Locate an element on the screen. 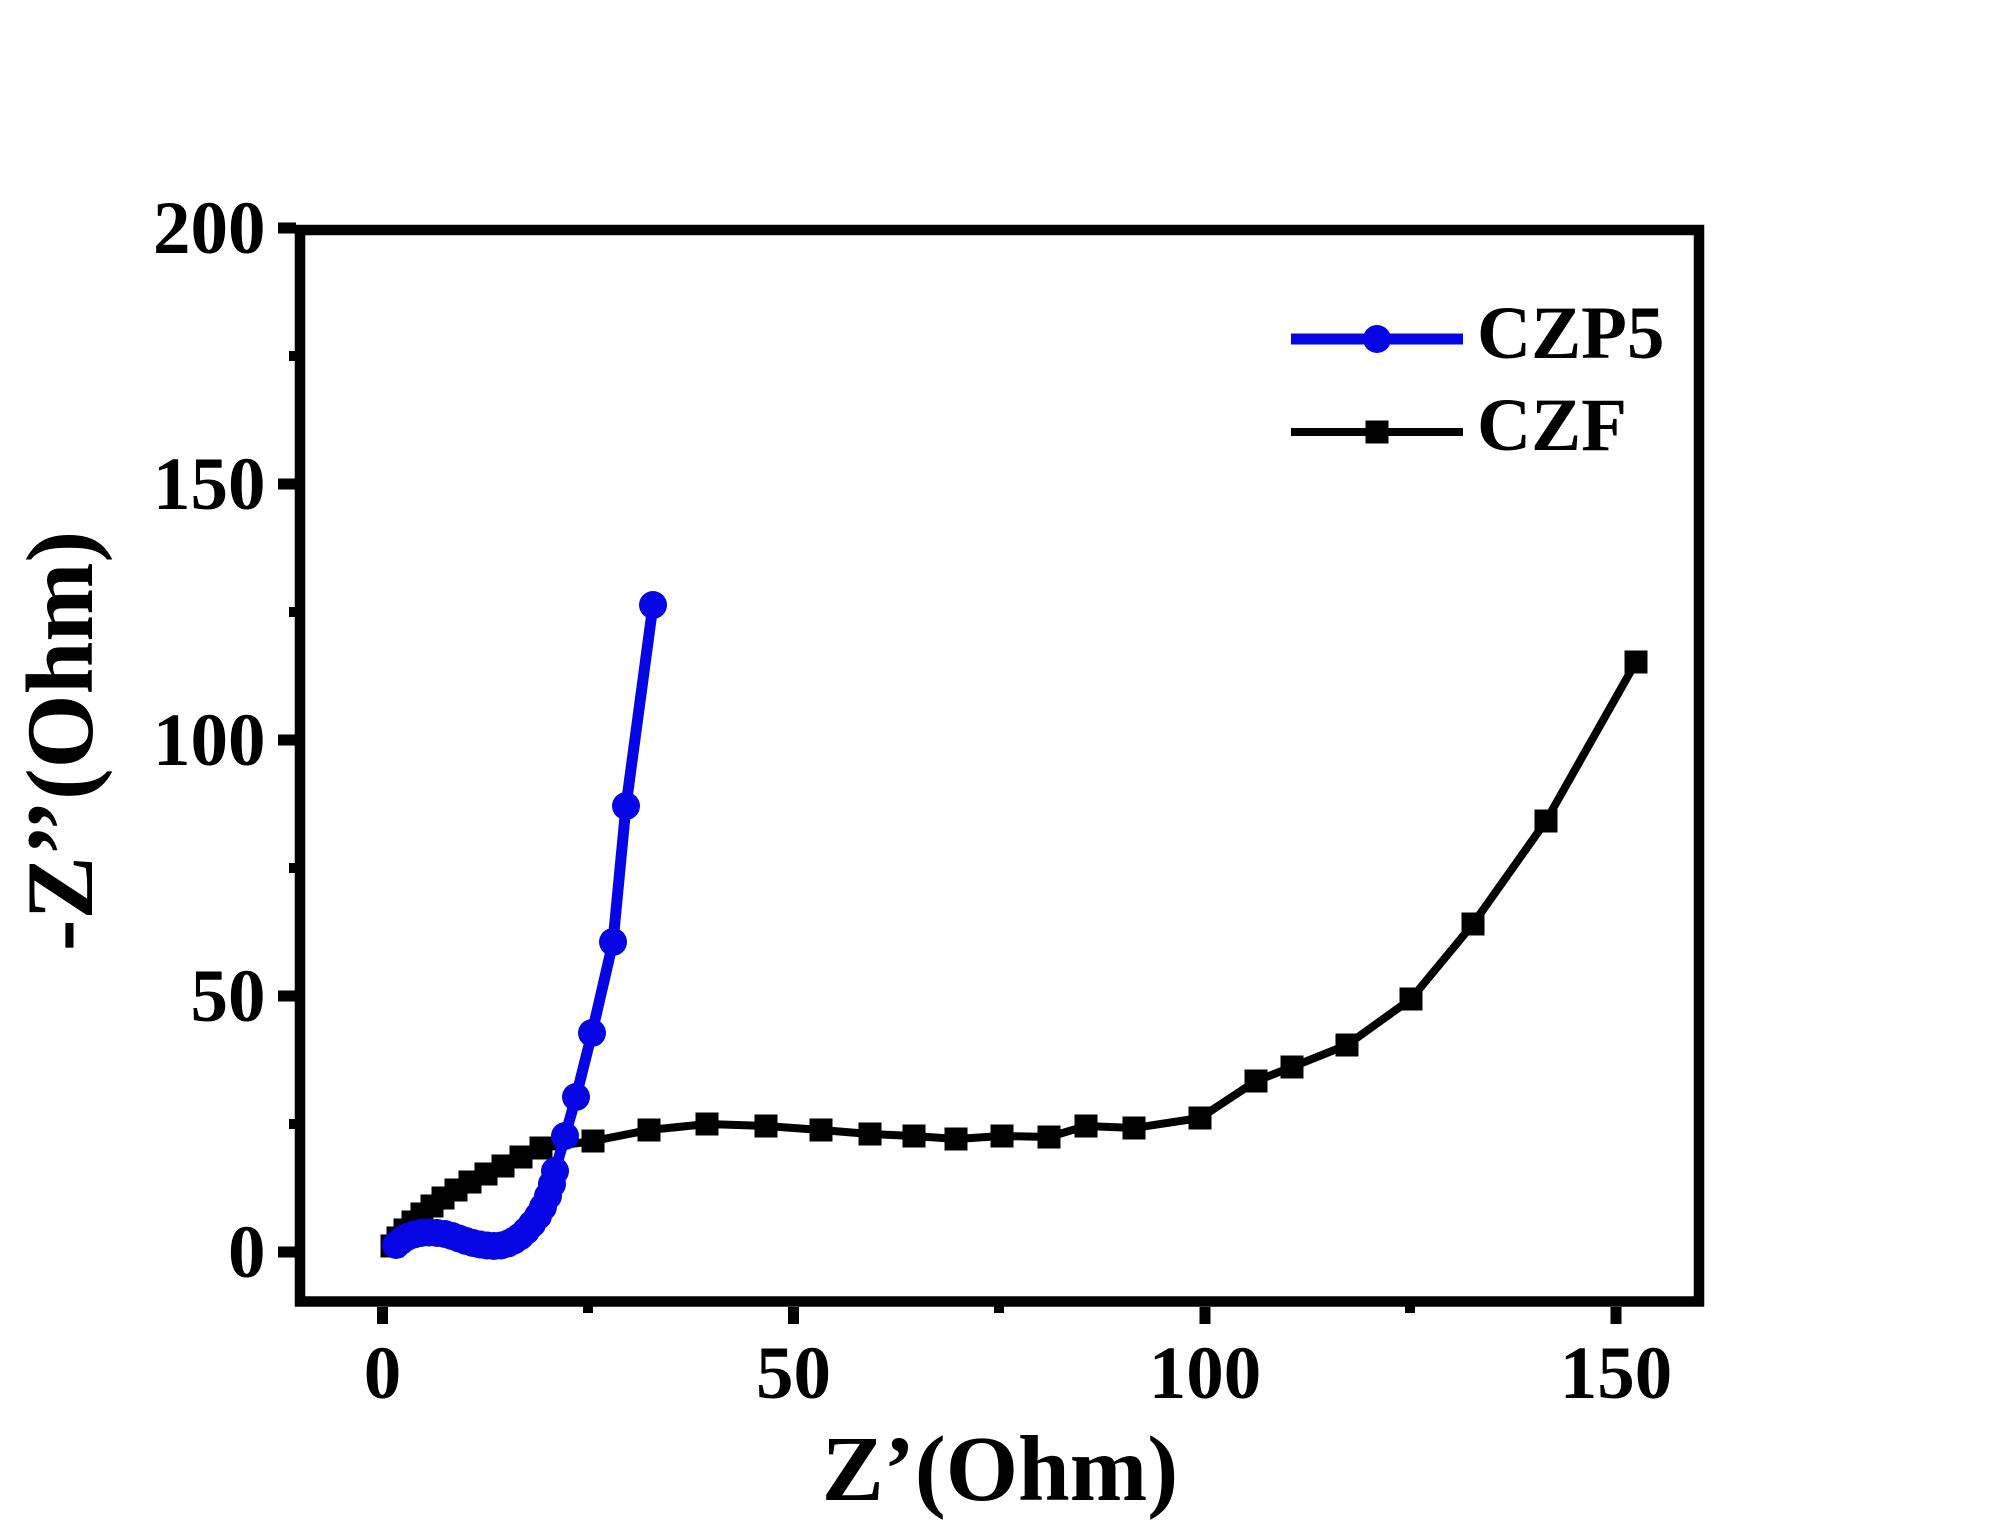 This screenshot has height=1530, width=1999. svg-text: -Z’’(Ohm) is located at coordinates (60, 741).